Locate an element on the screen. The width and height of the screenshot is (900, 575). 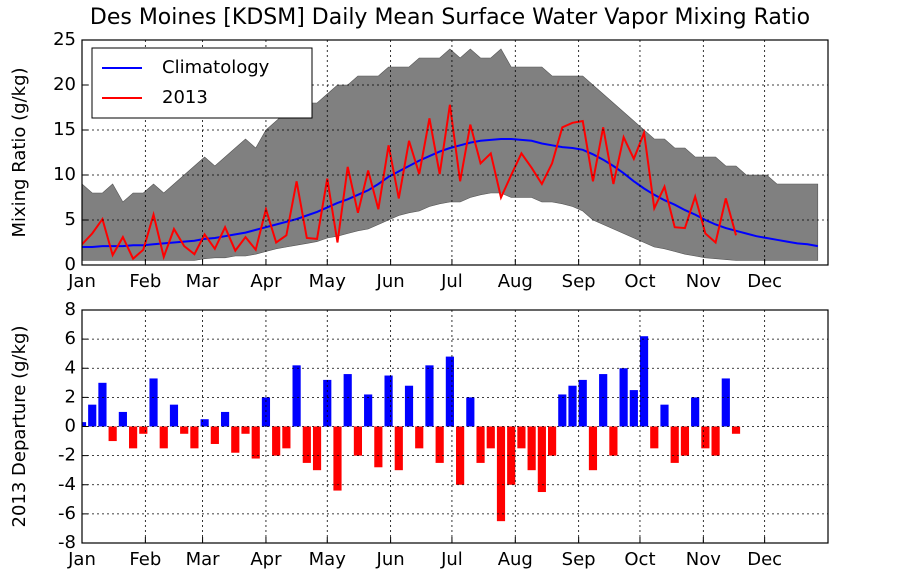
y-tick-label: -8 is located at coordinates (67, 542).